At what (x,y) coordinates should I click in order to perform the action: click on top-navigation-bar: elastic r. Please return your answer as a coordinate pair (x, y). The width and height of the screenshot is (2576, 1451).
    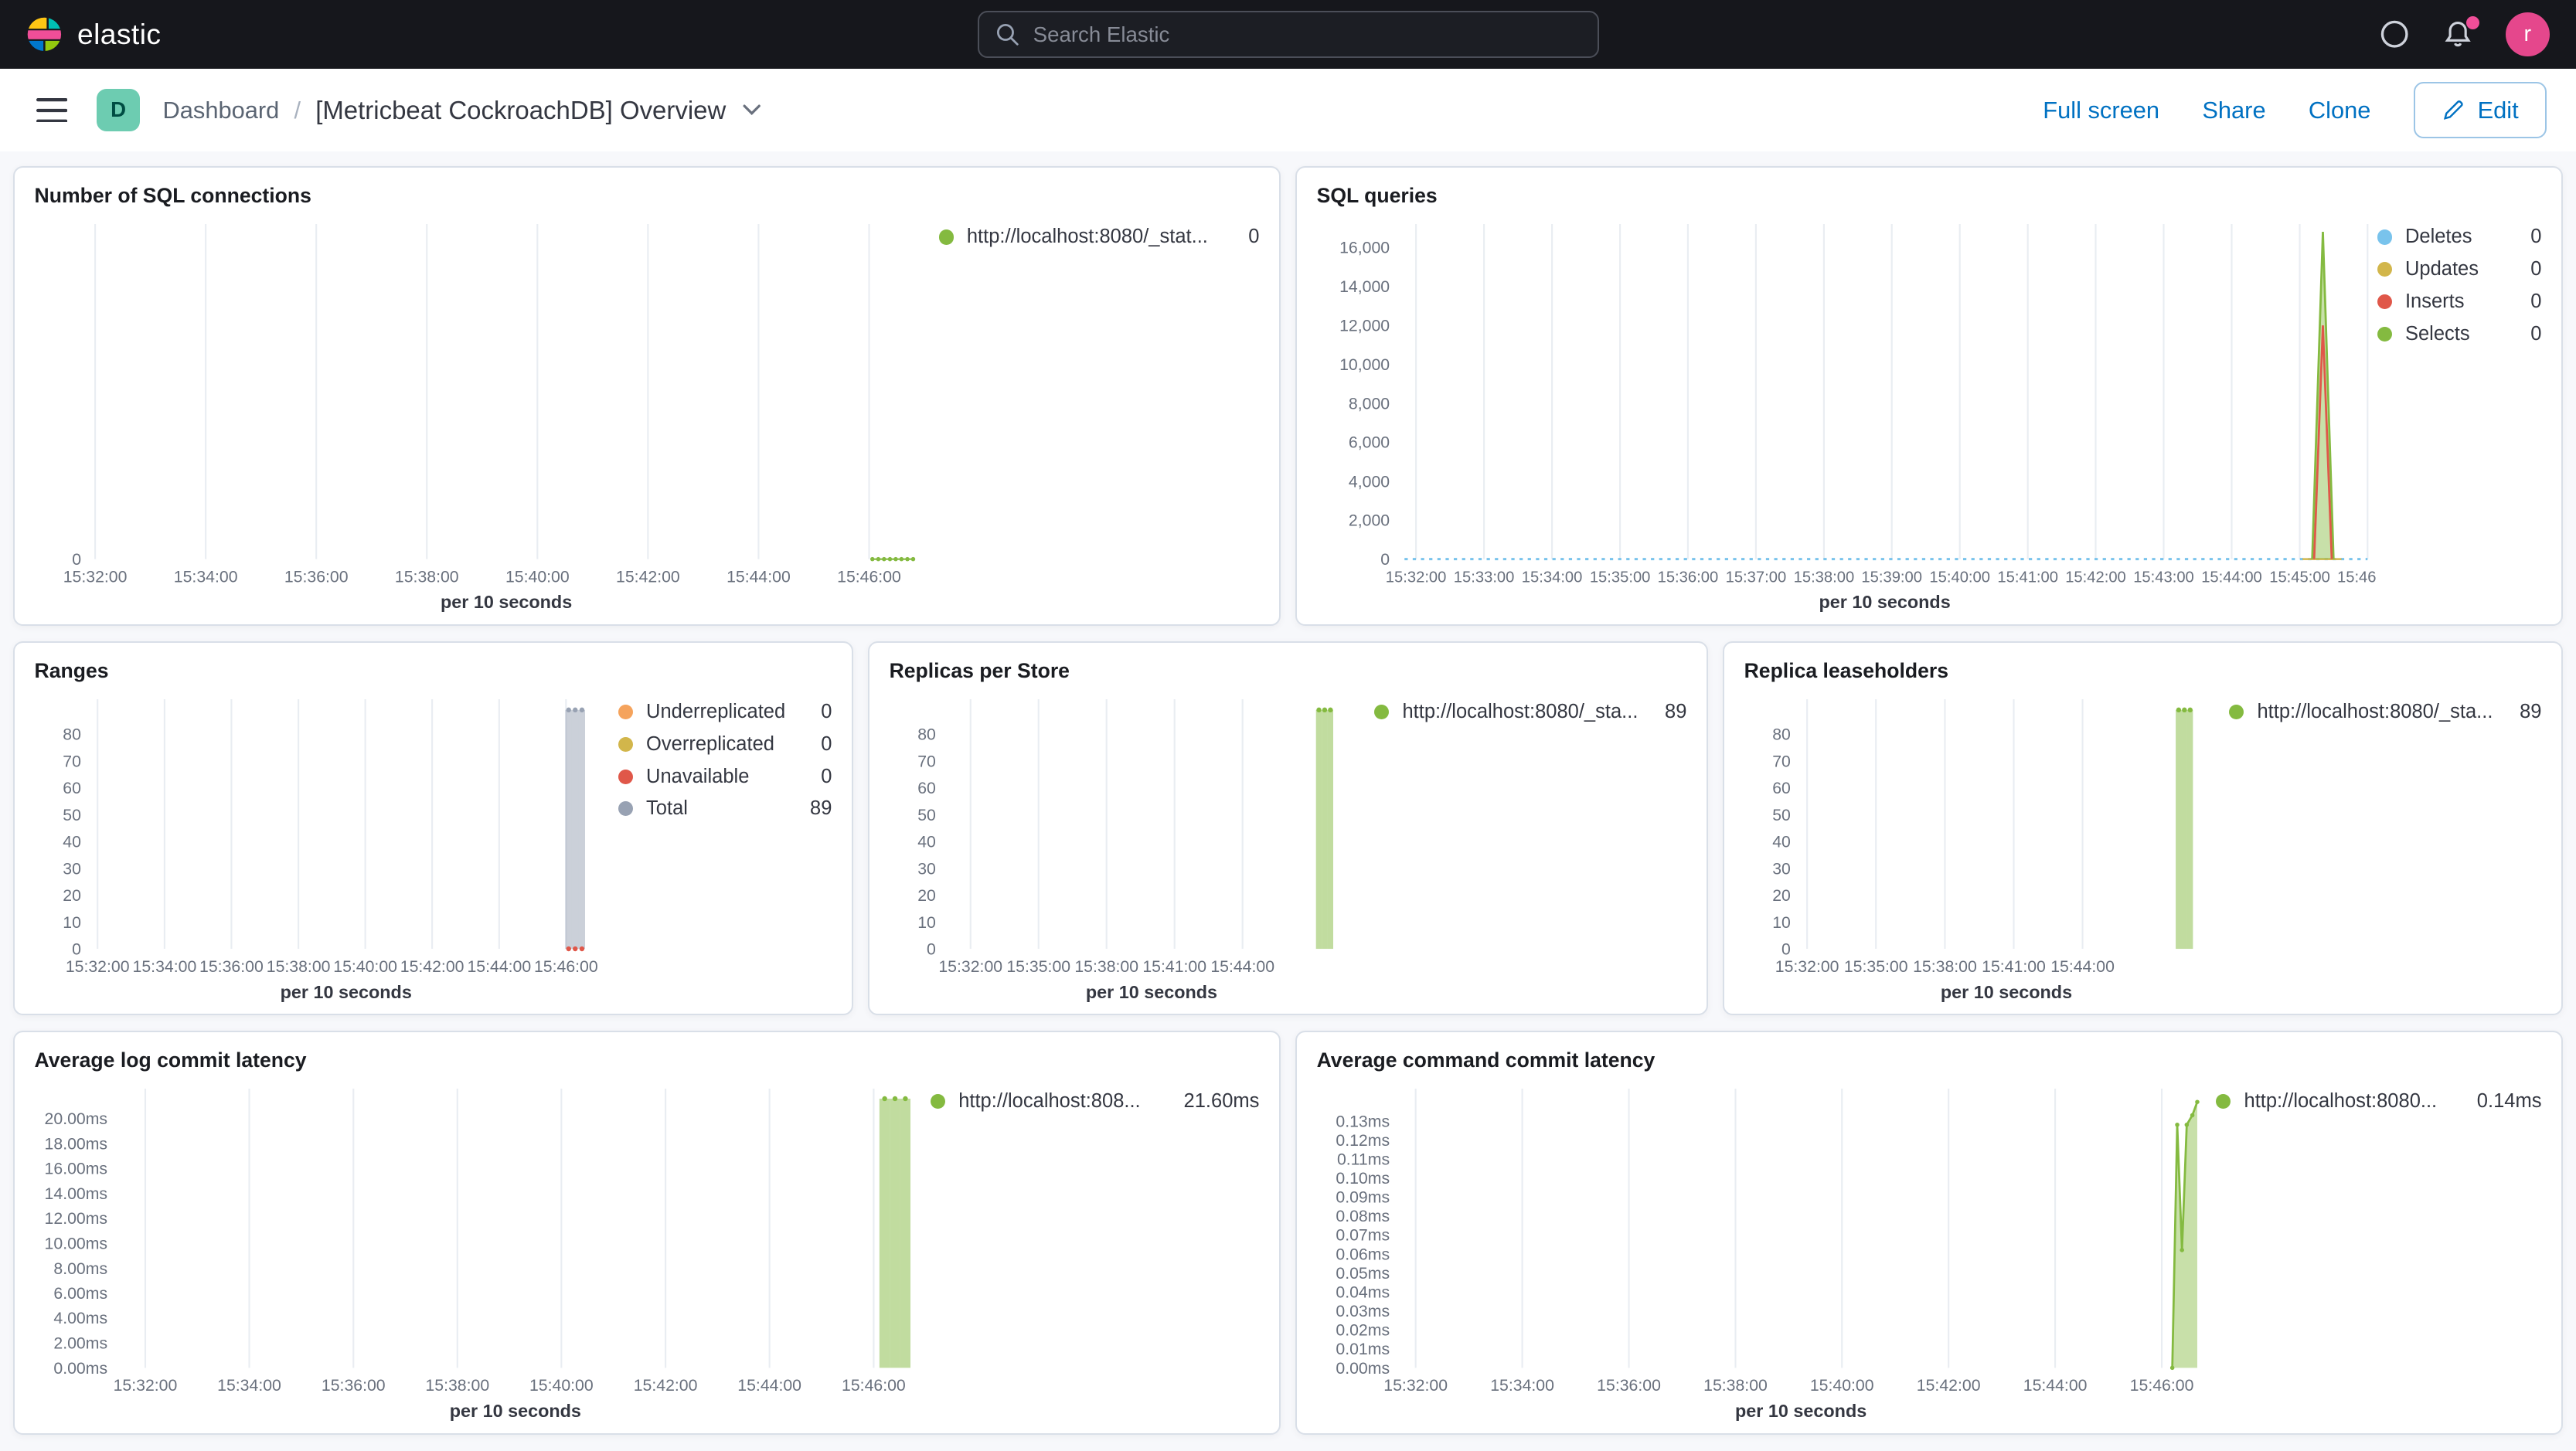
    Looking at the image, I should click on (1288, 35).